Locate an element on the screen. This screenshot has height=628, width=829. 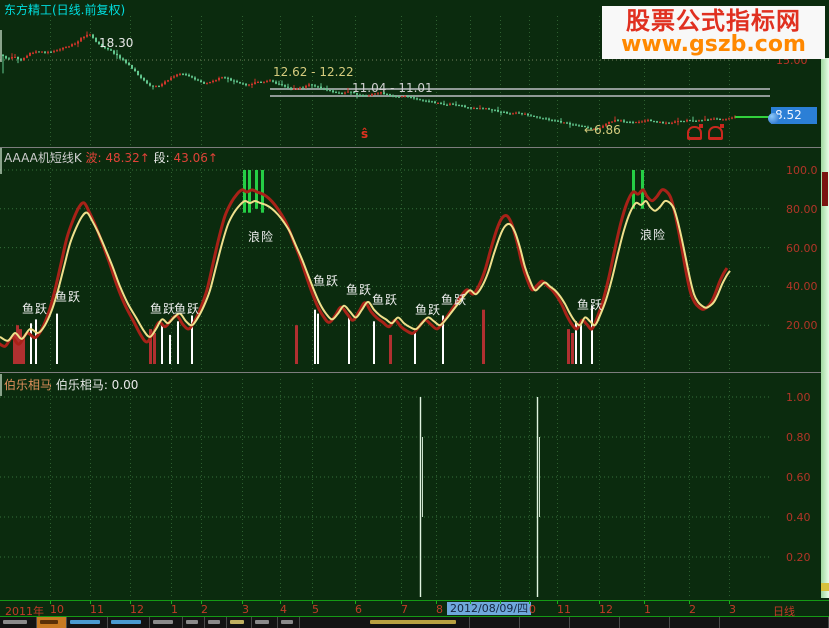
axis-indicator-label: 80.00 is located at coordinates (802, 209).